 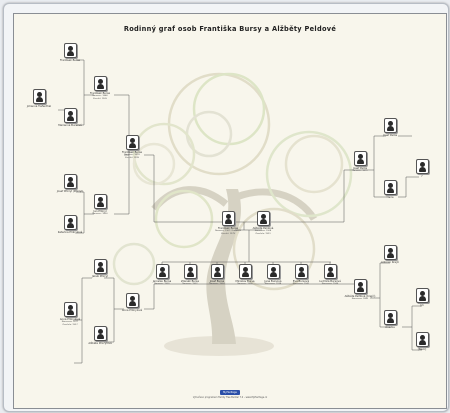 I want to click on person-name: Jakub Přikryl, so click(x=100, y=276).